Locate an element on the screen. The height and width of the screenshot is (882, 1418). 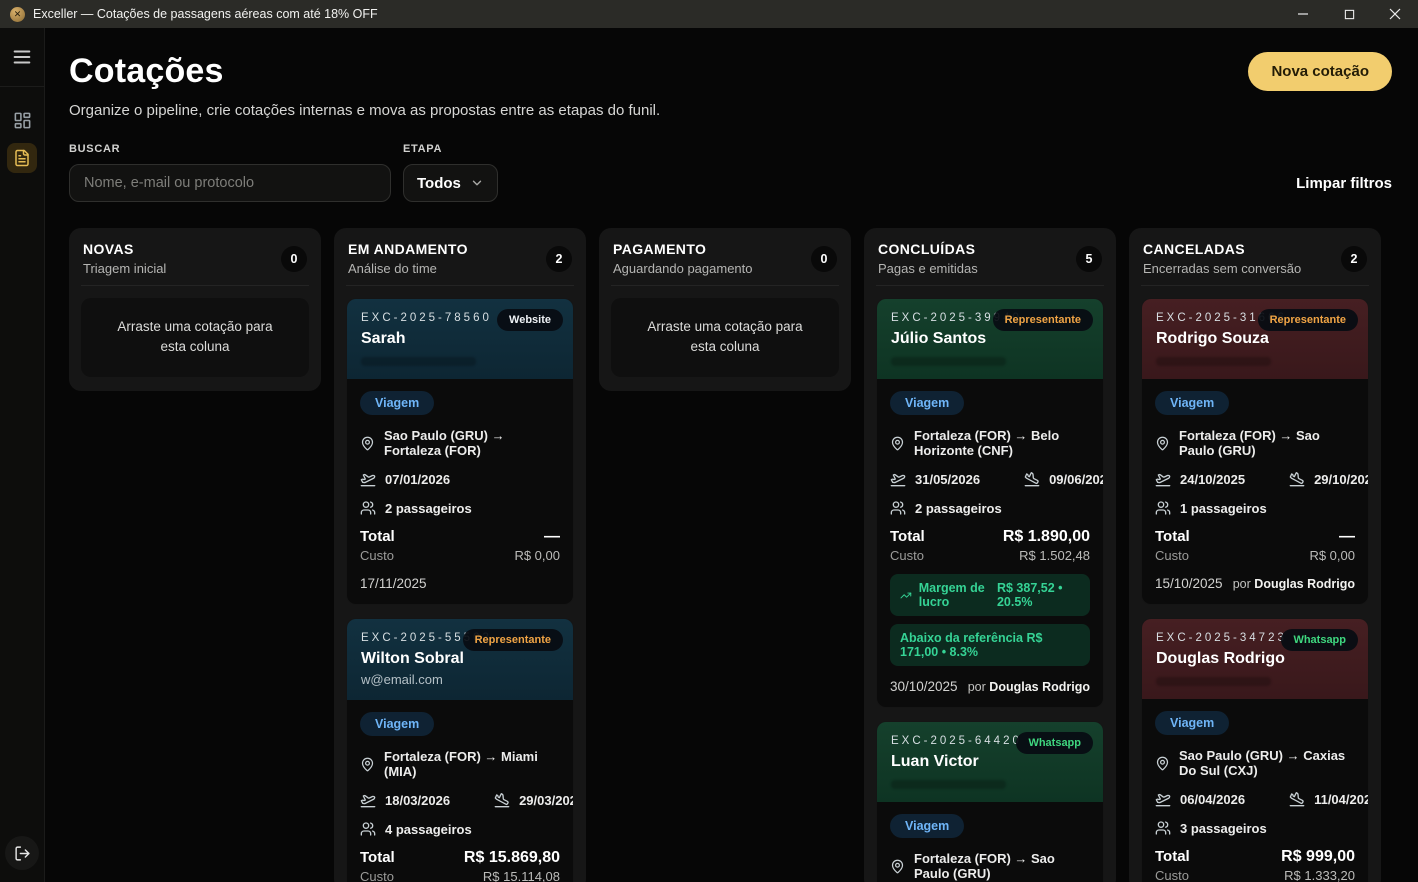
stage-label: ETAPA is located at coordinates (423, 149).